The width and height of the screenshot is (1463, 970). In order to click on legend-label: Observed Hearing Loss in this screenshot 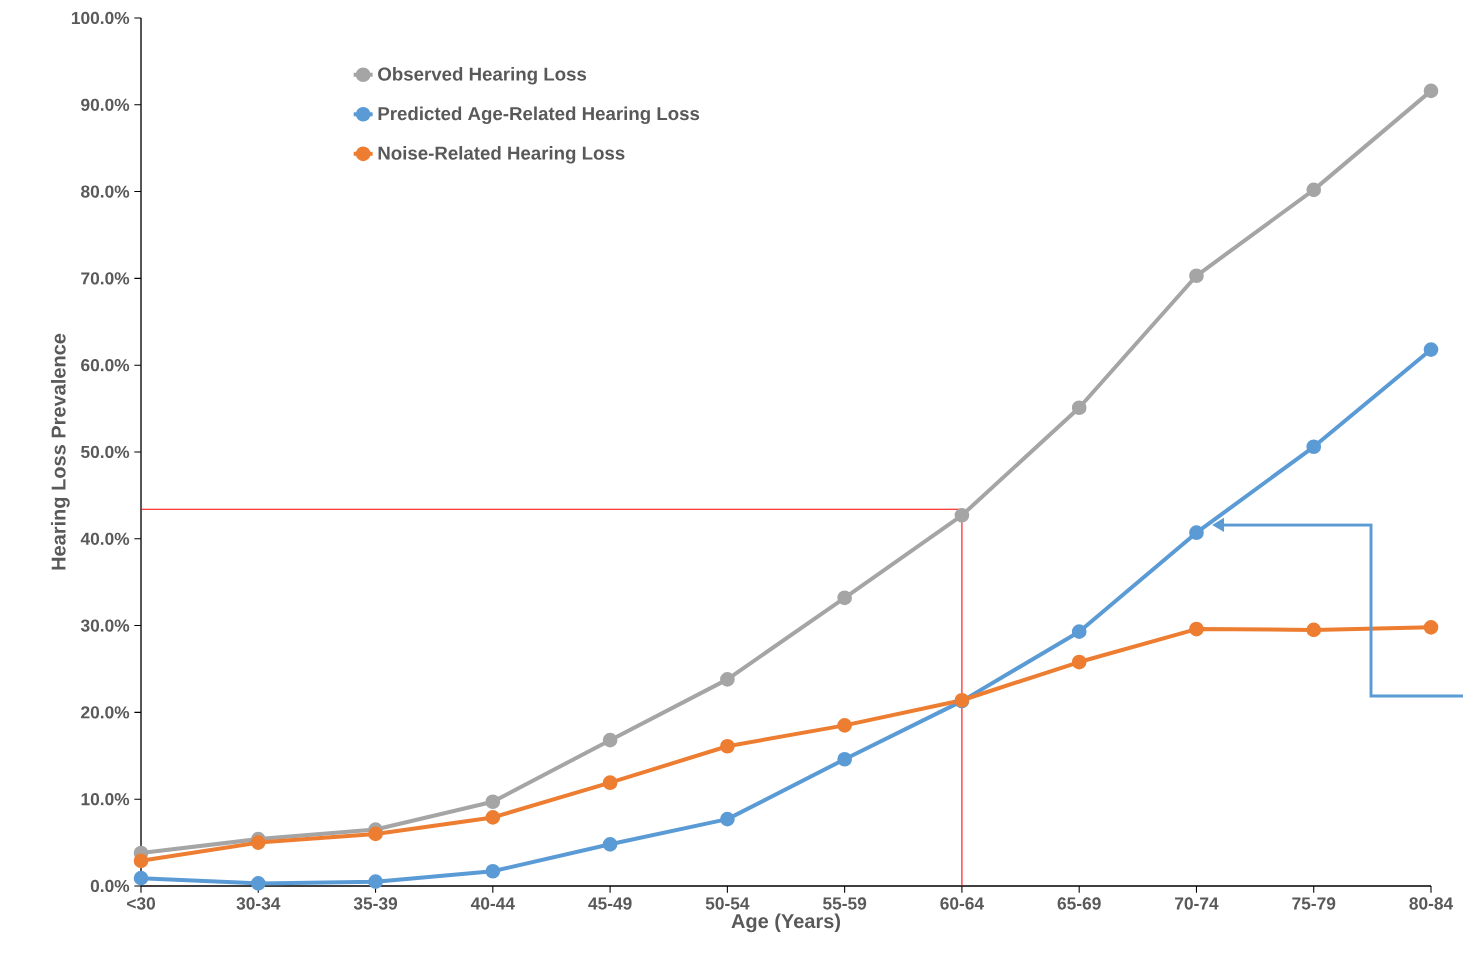, I will do `click(482, 75)`.